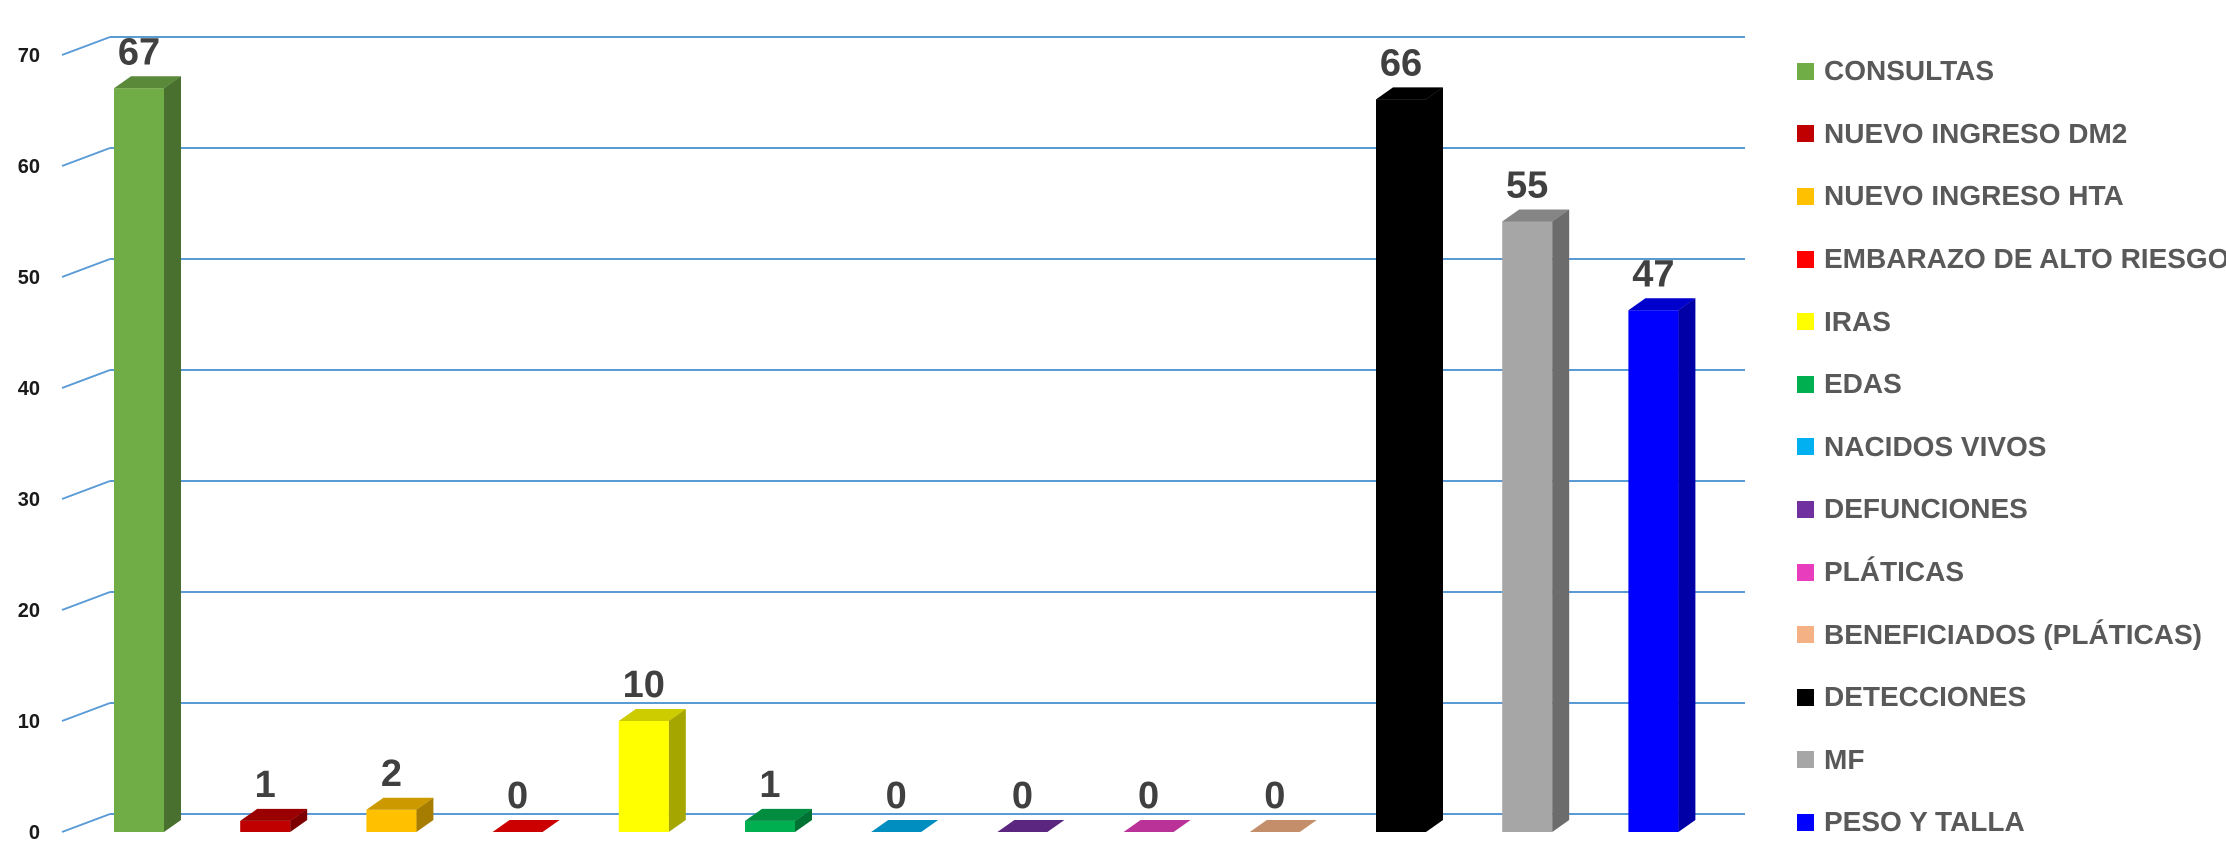  I want to click on legend-item: CONSULTAS, so click(2011, 71).